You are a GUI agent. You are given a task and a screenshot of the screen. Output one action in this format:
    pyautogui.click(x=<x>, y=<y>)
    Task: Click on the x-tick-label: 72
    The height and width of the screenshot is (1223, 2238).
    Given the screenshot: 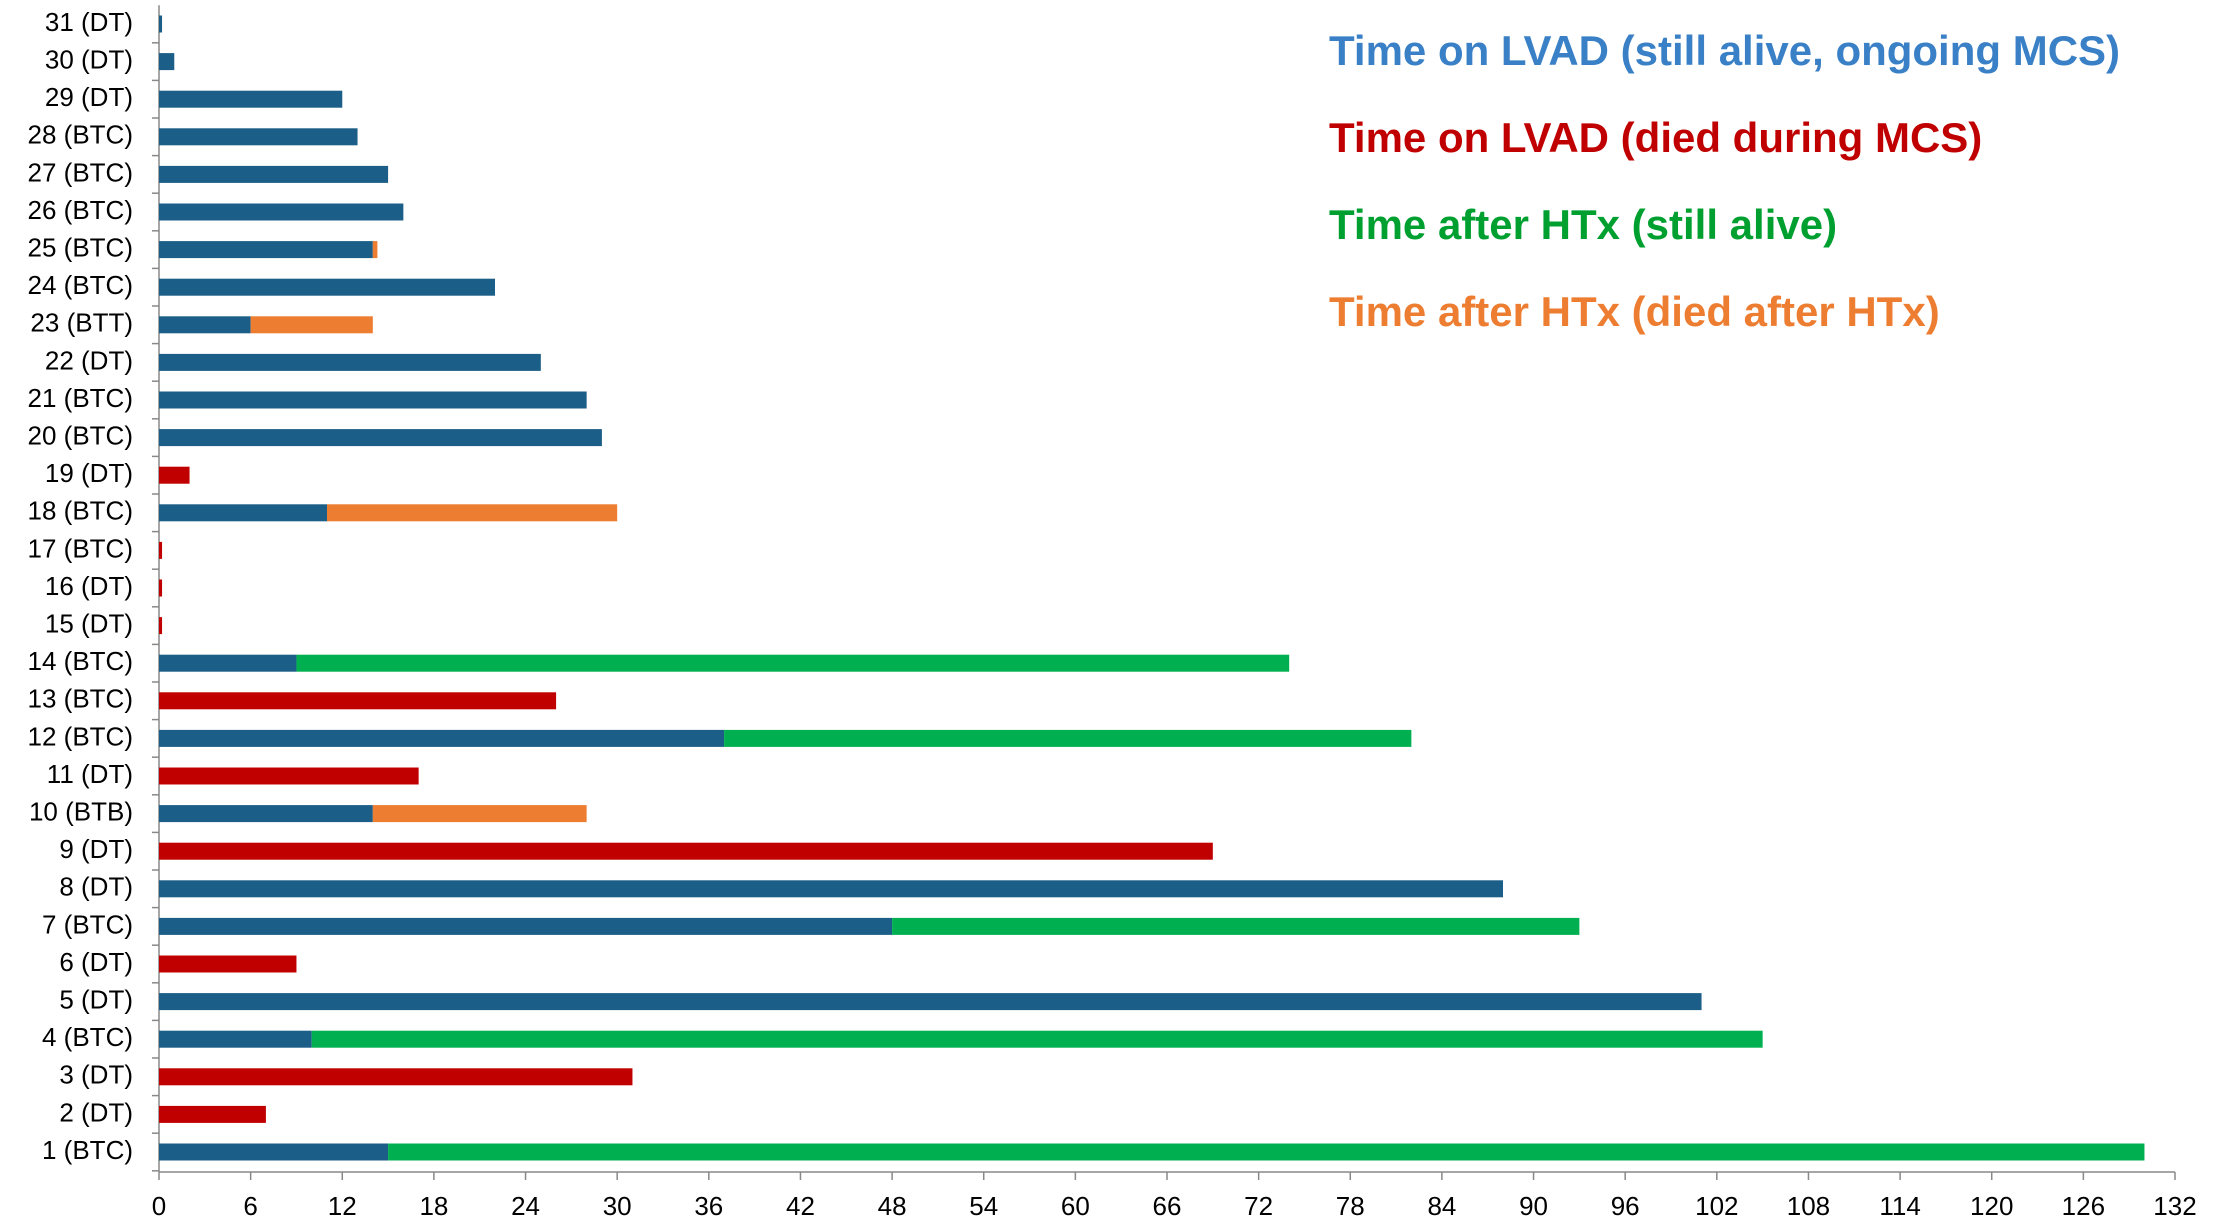 What is the action you would take?
    pyautogui.click(x=1258, y=1206)
    